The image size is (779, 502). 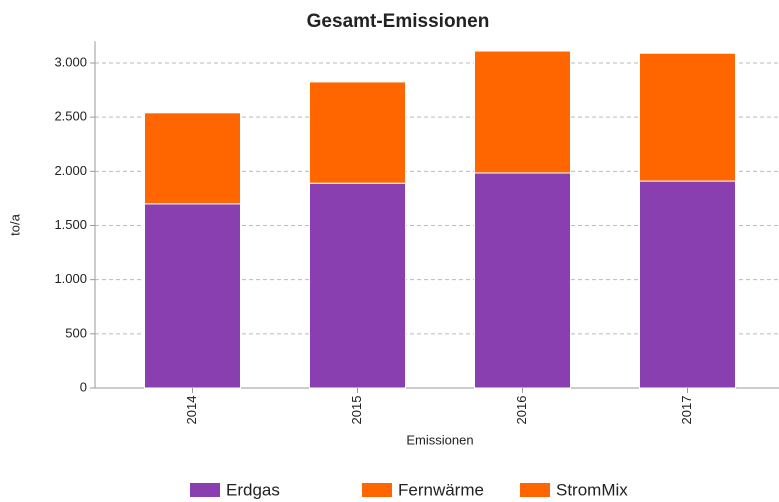 What do you see at coordinates (70, 116) in the screenshot?
I see `y-tick-label: 2.500` at bounding box center [70, 116].